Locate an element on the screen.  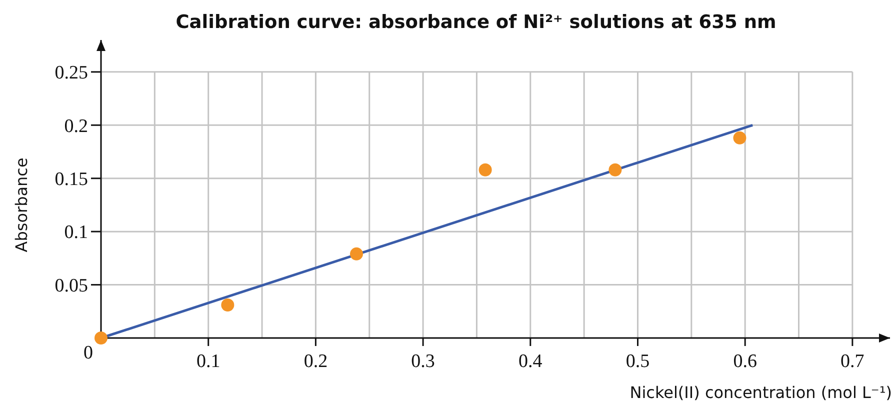
x-tick-label: 0.6 is located at coordinates (745, 361).